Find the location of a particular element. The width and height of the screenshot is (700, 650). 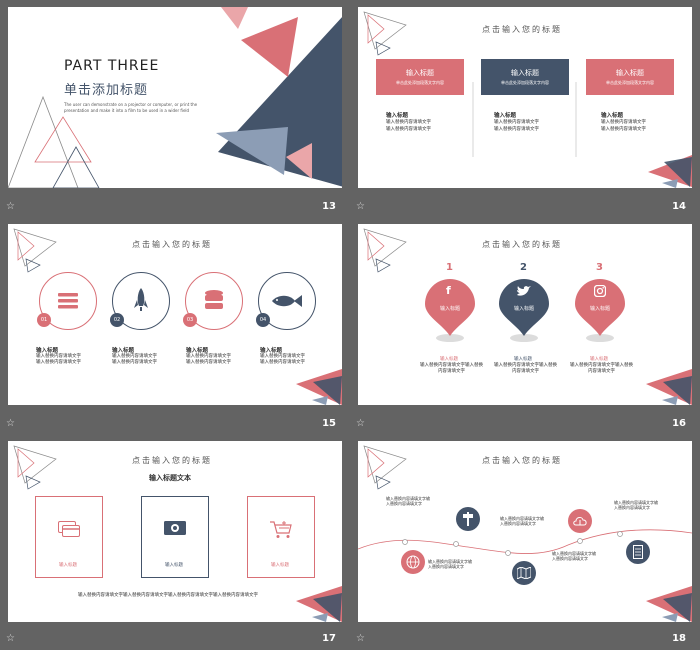

map-icon is located at coordinates (524, 573).